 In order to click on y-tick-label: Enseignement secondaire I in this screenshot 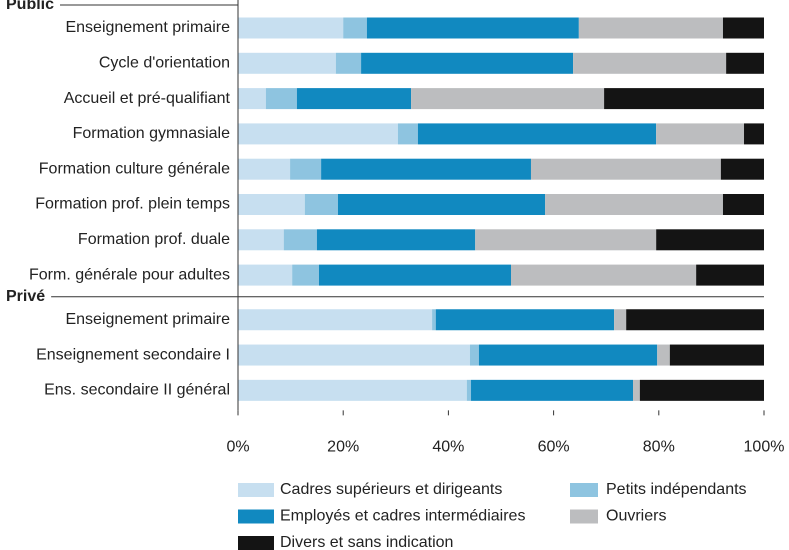, I will do `click(133, 354)`.